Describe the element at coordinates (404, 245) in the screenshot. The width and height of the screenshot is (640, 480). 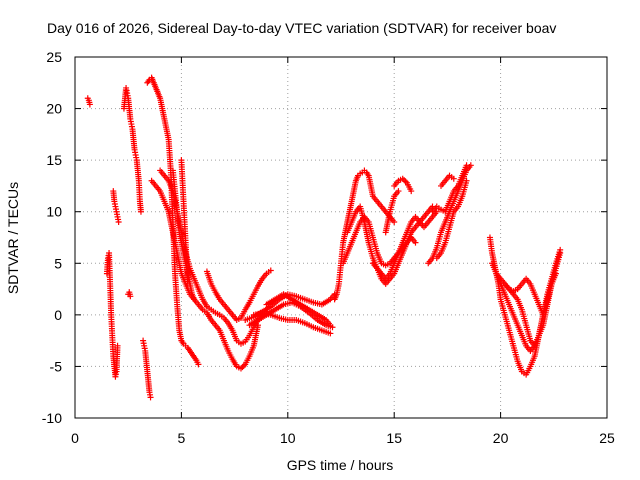
I see `series-s20` at that location.